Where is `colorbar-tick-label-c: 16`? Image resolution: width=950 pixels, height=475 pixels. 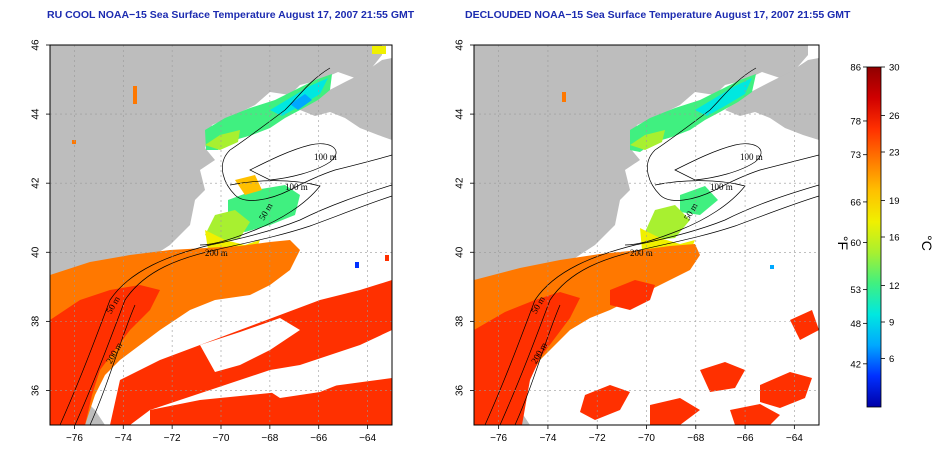 colorbar-tick-label-c: 16 is located at coordinates (894, 238).